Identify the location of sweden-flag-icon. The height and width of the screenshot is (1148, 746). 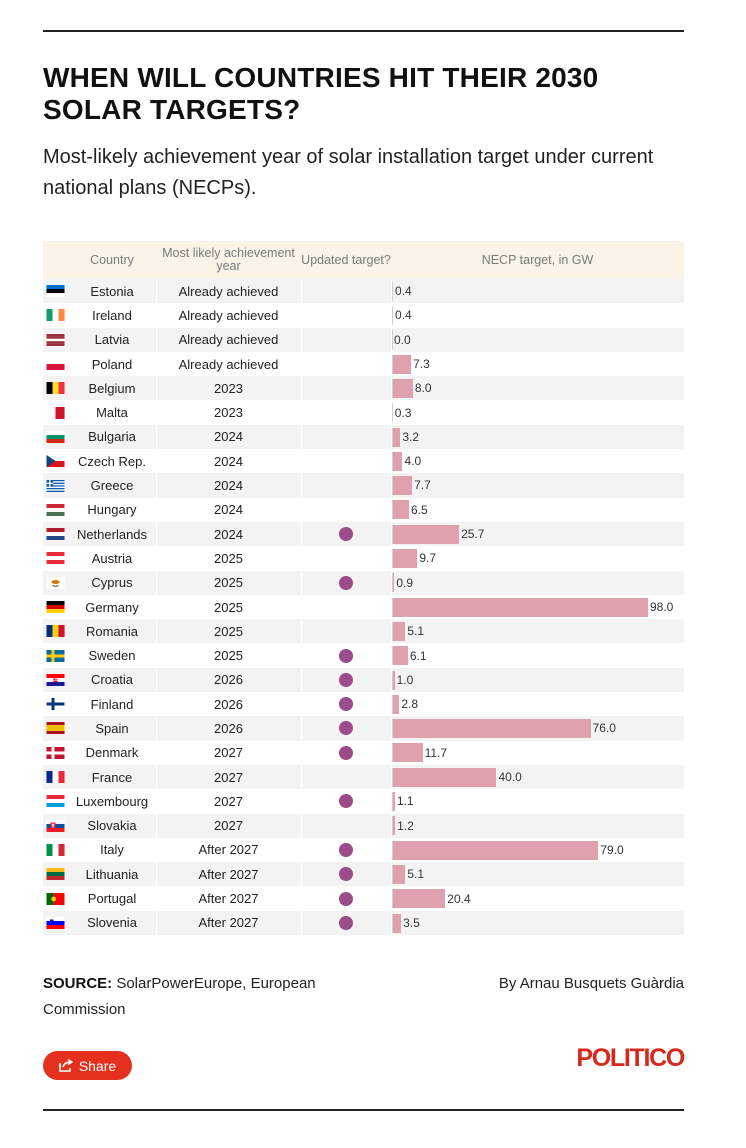
(55, 655).